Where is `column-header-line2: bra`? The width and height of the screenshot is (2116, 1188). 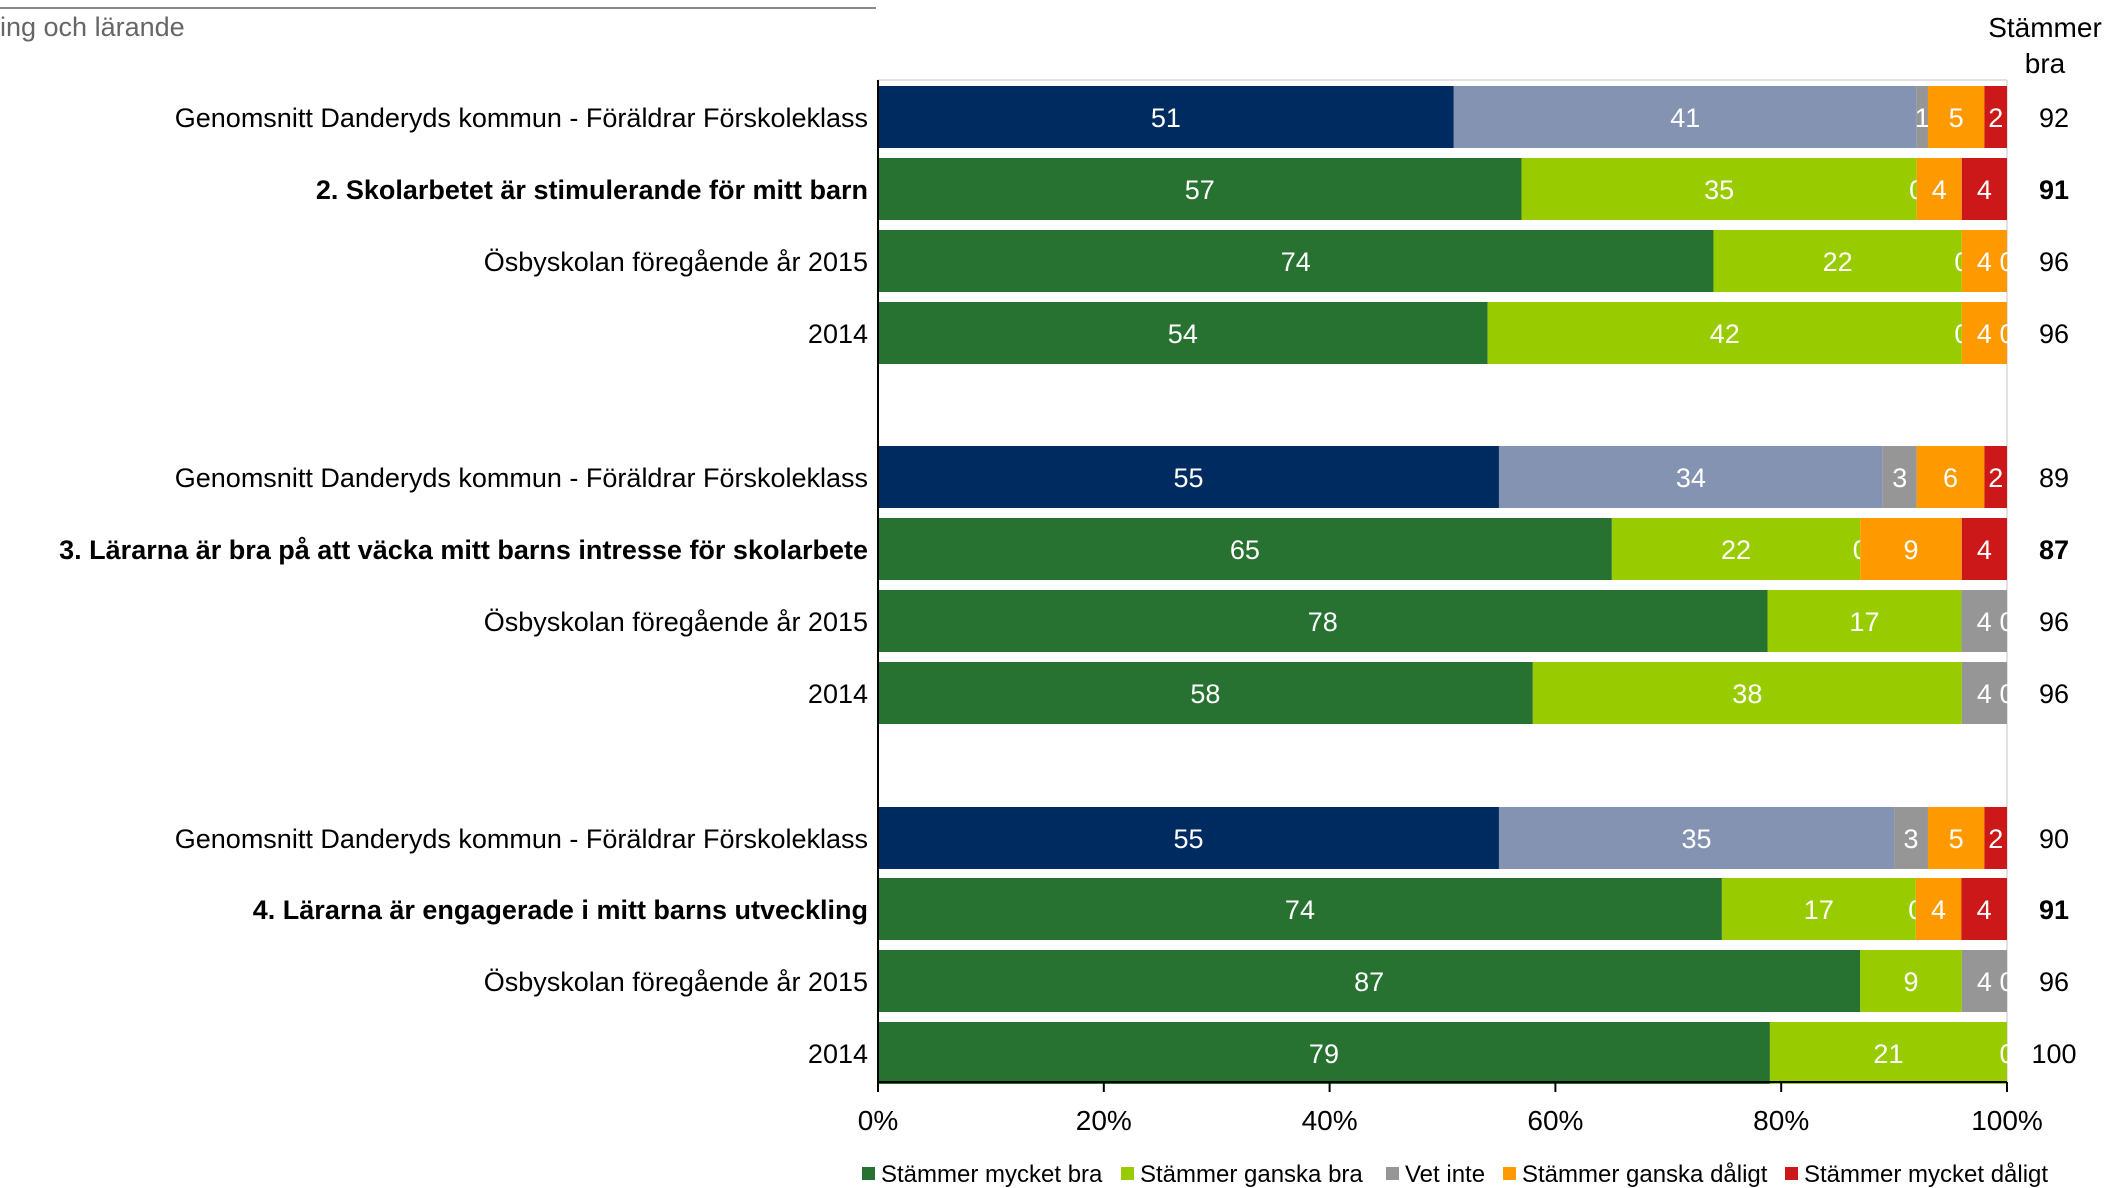 column-header-line2: bra is located at coordinates (2045, 63).